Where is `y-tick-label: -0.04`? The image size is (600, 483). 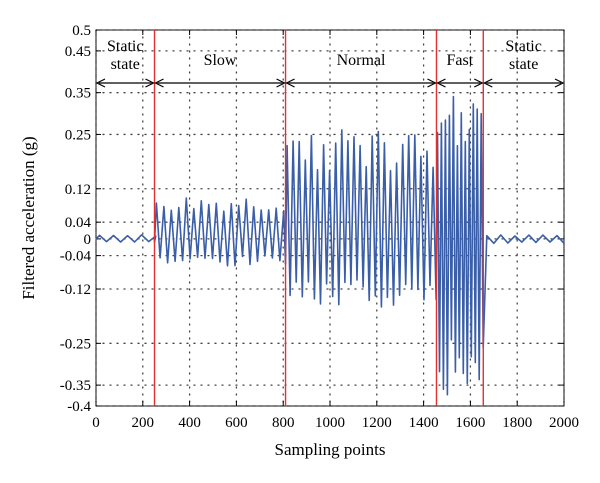
y-tick-label: -0.04 is located at coordinates (76, 257).